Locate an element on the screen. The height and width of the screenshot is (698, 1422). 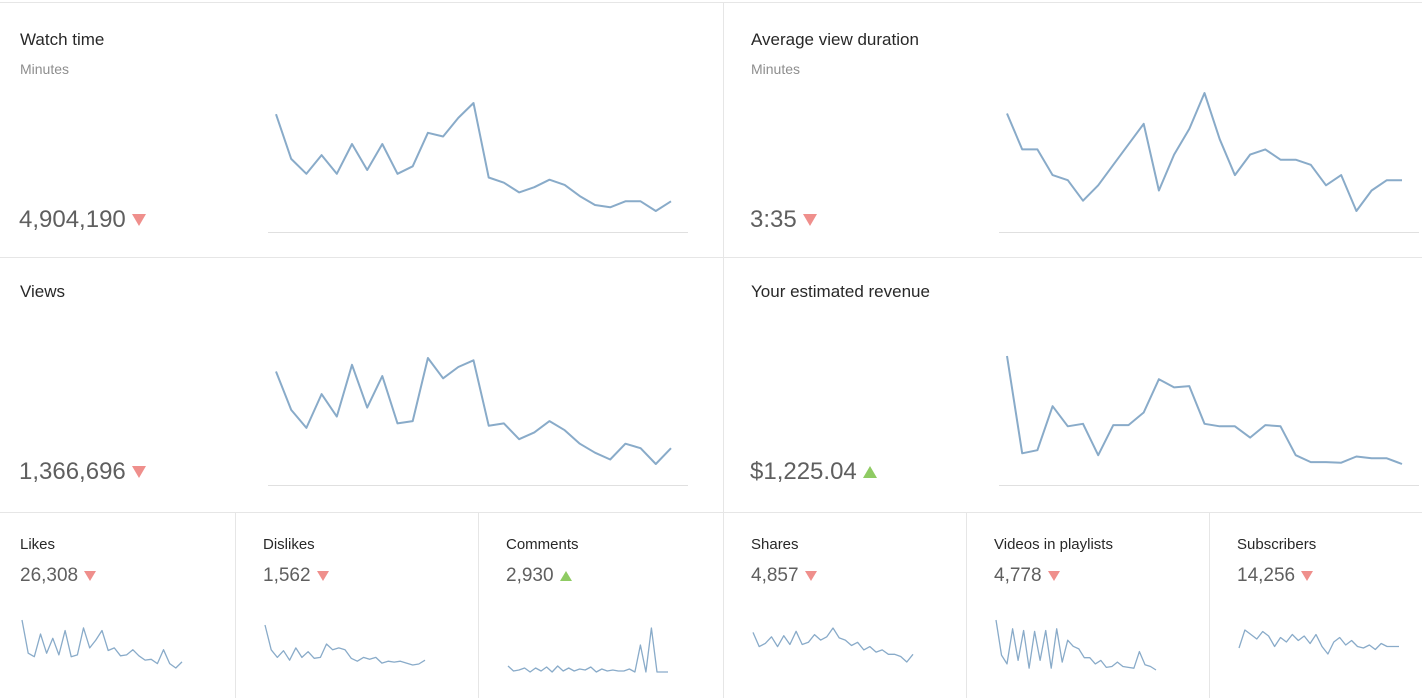
videos-in-playlists-value: 4,778 is located at coordinates (1018, 575).